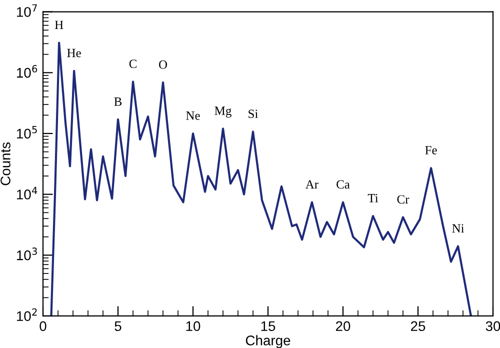  What do you see at coordinates (132, 64) in the screenshot?
I see `annotation: C` at bounding box center [132, 64].